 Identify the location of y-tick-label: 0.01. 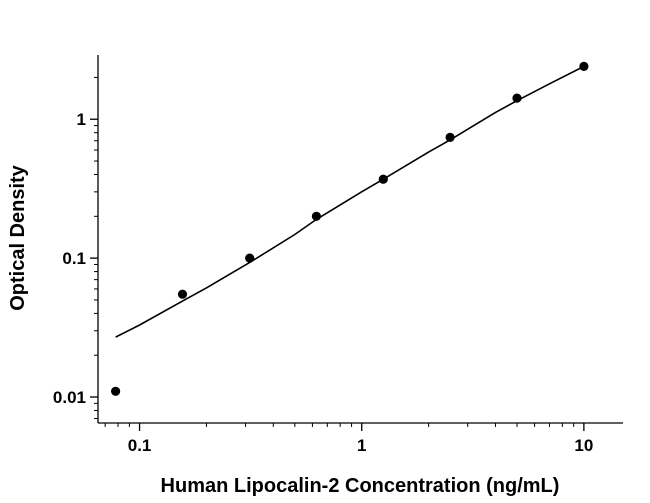
(69, 397).